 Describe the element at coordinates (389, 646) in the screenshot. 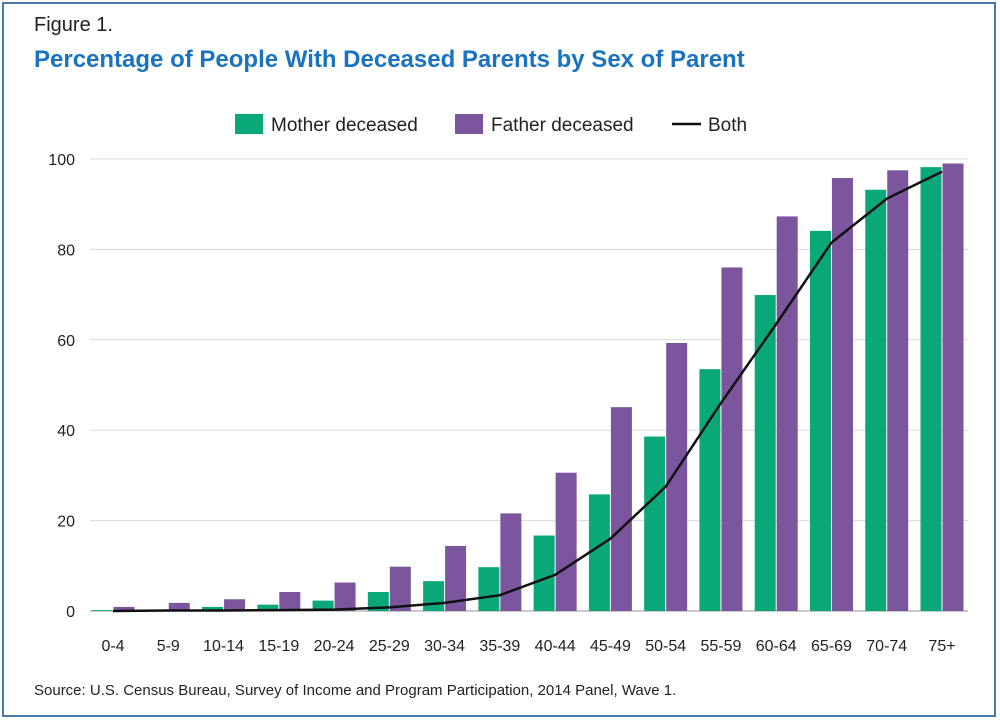

I see `x-tick-label: 25-29` at that location.